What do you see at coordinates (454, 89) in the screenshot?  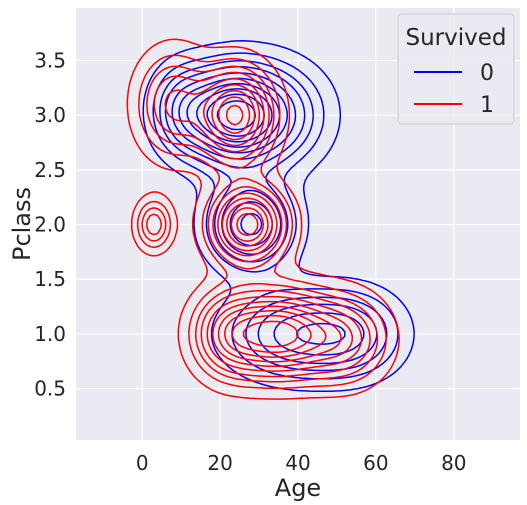 I see `legend-entries: 01` at bounding box center [454, 89].